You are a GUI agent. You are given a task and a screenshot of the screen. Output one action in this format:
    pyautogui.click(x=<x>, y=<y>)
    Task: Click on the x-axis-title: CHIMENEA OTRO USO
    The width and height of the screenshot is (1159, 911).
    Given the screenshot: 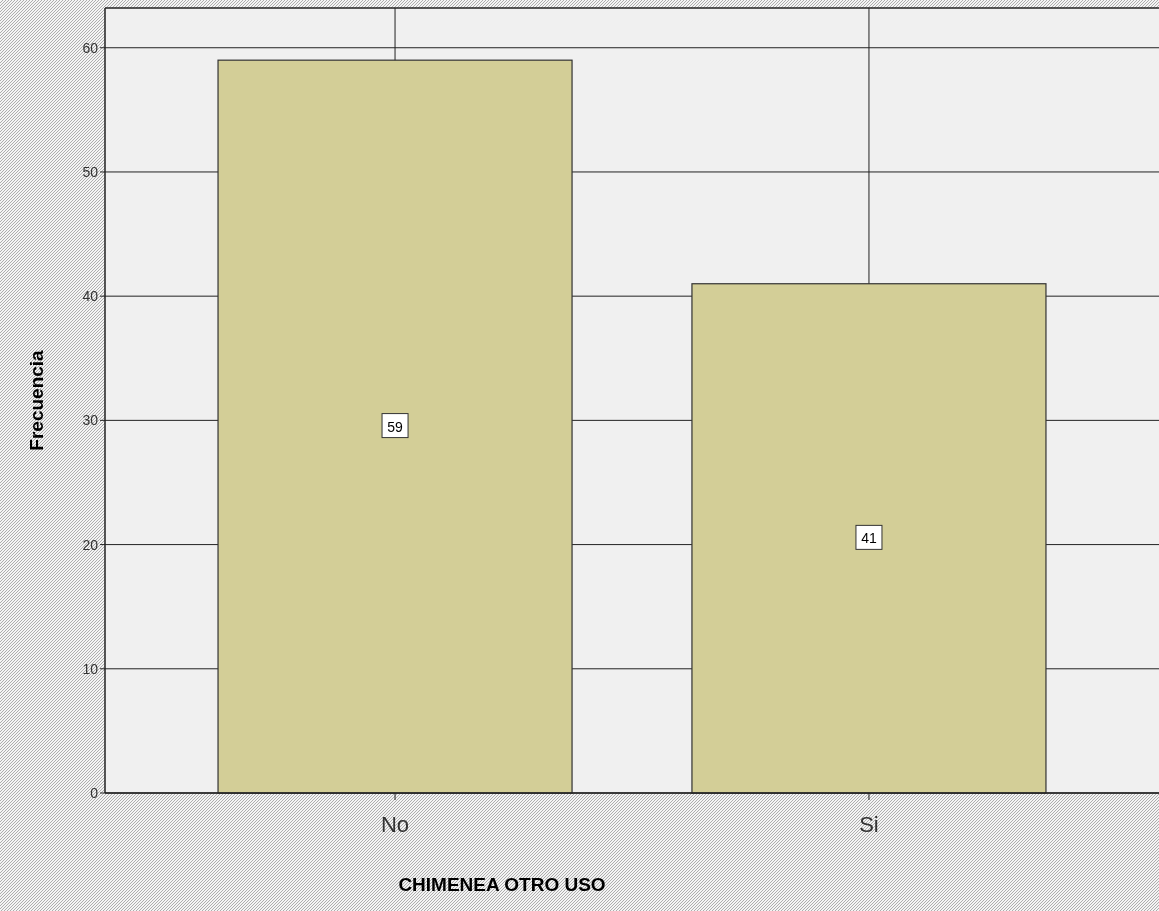 What is the action you would take?
    pyautogui.click(x=502, y=884)
    